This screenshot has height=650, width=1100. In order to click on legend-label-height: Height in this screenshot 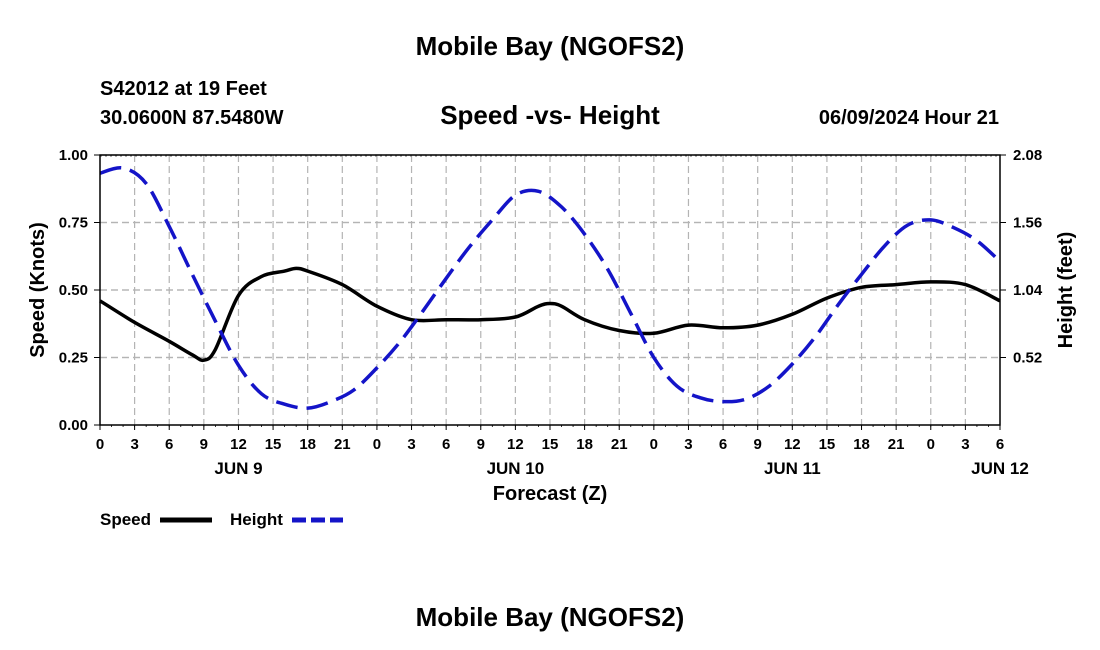, I will do `click(256, 519)`.